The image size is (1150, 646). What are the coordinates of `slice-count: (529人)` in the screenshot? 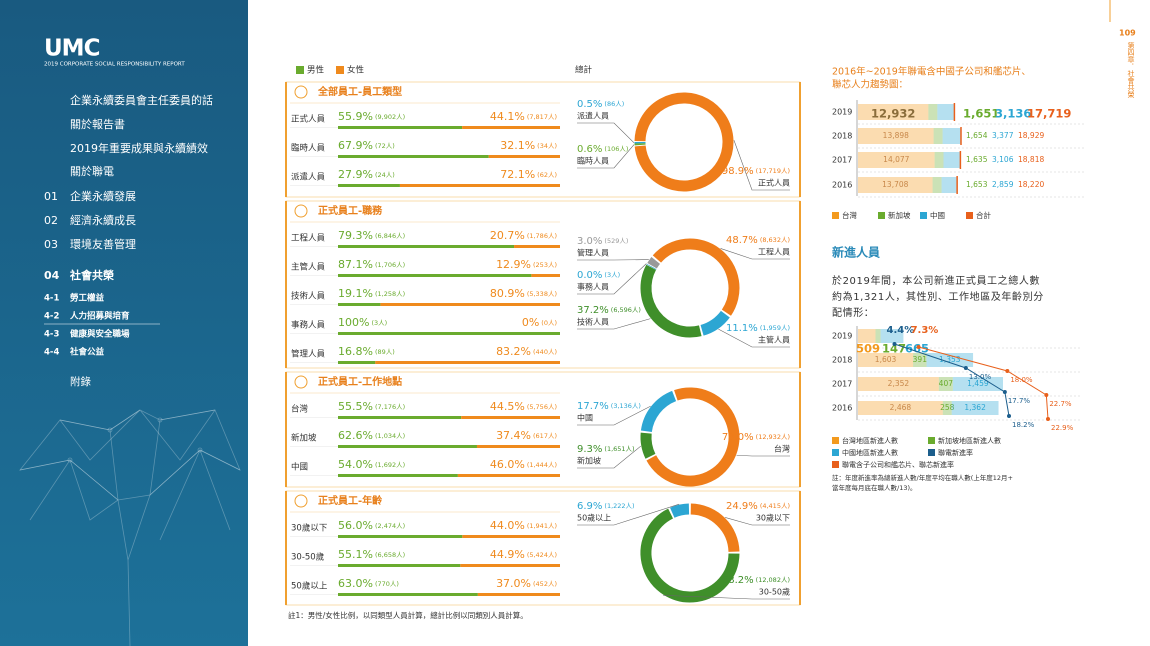 It's located at (616, 241).